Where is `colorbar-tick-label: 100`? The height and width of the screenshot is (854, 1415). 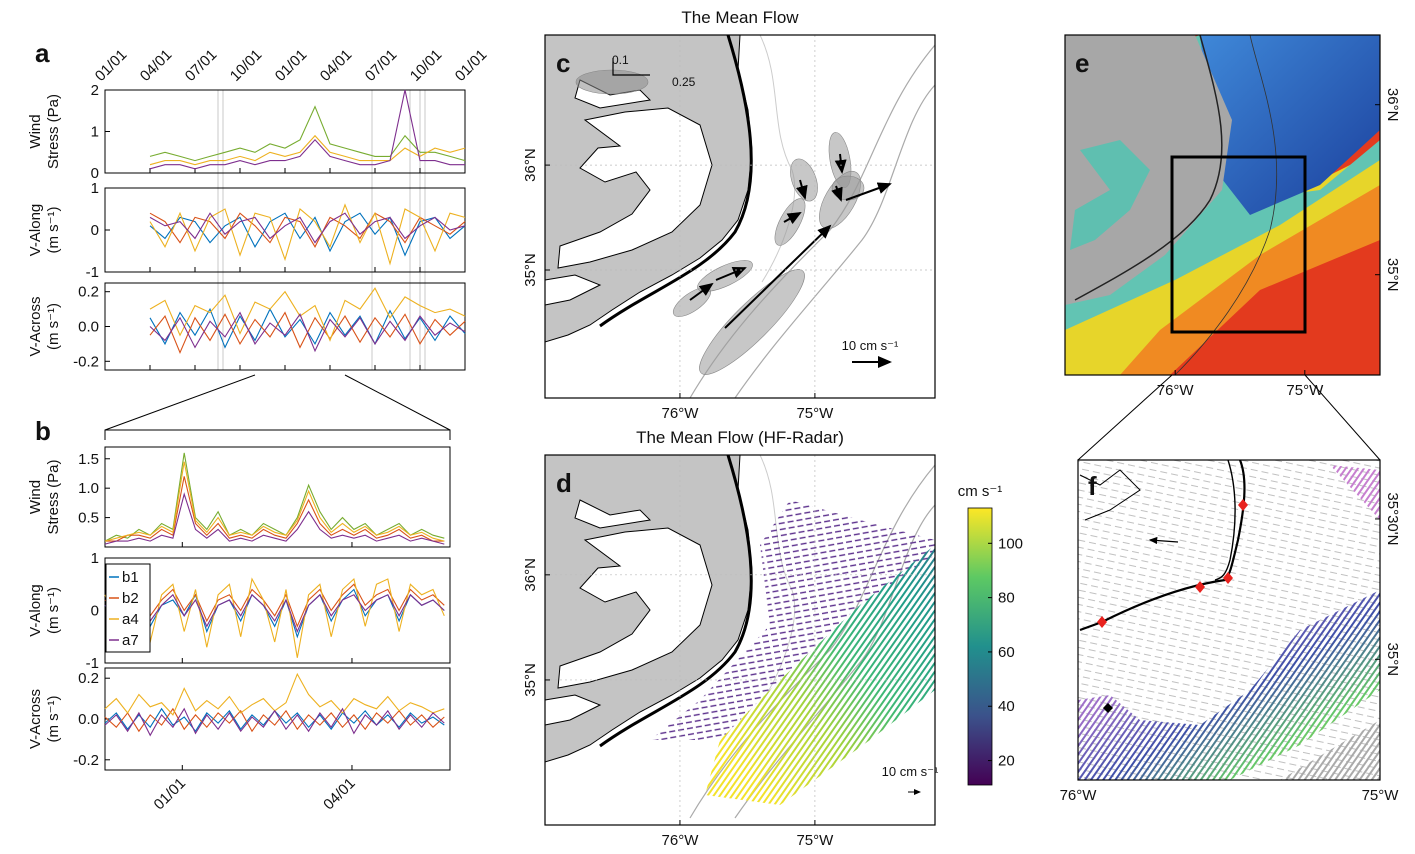
colorbar-tick-label: 100 is located at coordinates (1010, 543).